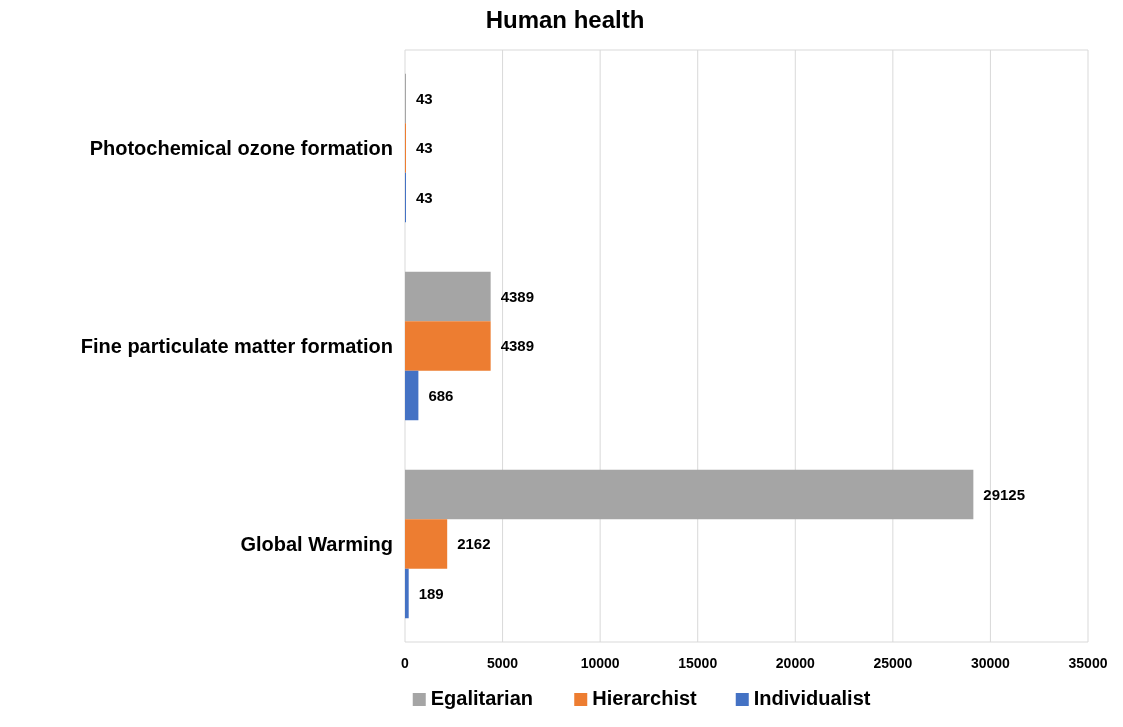 The height and width of the screenshot is (727, 1123). What do you see at coordinates (474, 544) in the screenshot?
I see `data-label: 2162` at bounding box center [474, 544].